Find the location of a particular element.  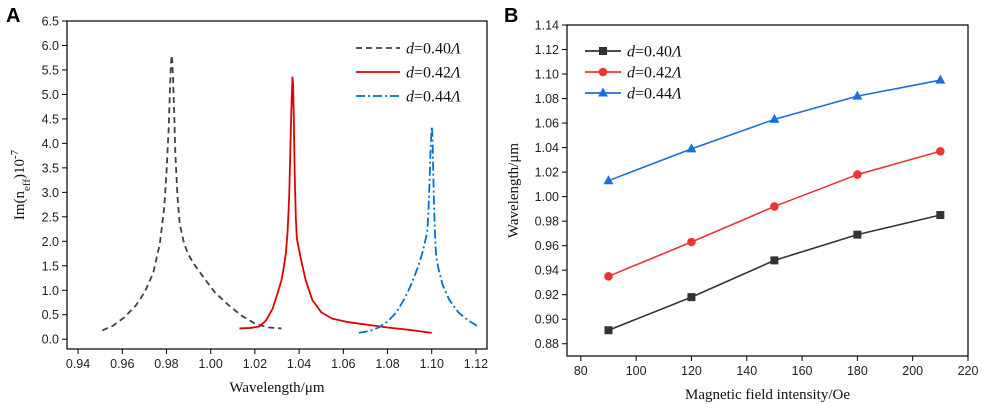

x-tick-label: 180 is located at coordinates (857, 371).